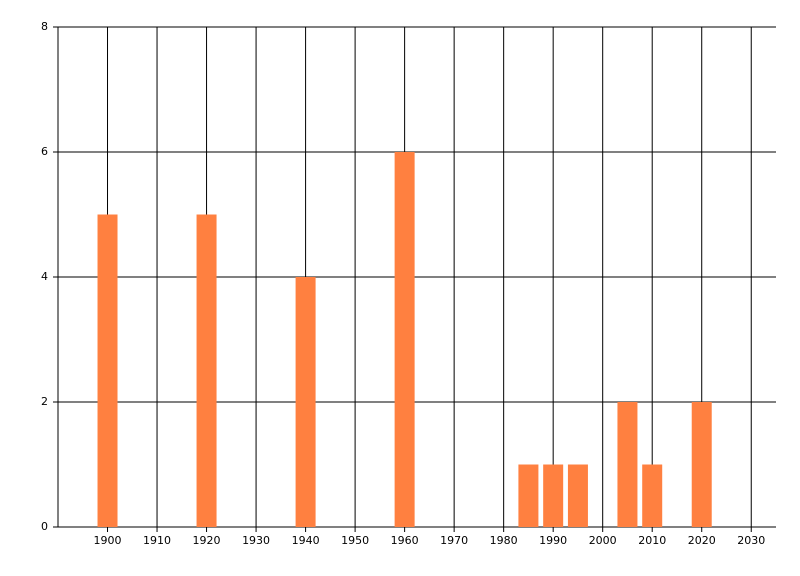  I want to click on x-tick-label: 1990, so click(553, 540).